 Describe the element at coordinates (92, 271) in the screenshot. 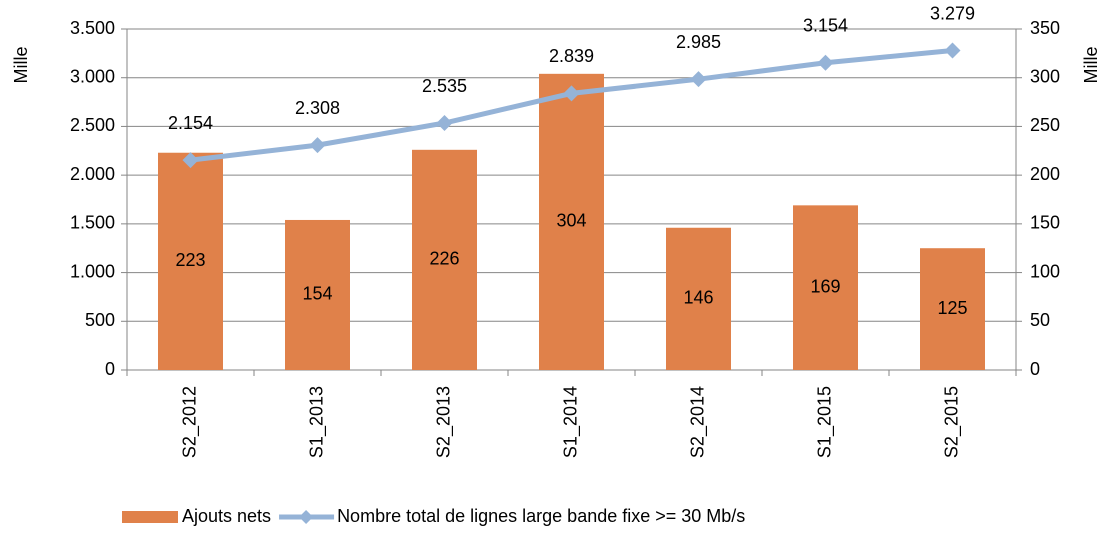

I see `y-tick-label: 1.000` at that location.